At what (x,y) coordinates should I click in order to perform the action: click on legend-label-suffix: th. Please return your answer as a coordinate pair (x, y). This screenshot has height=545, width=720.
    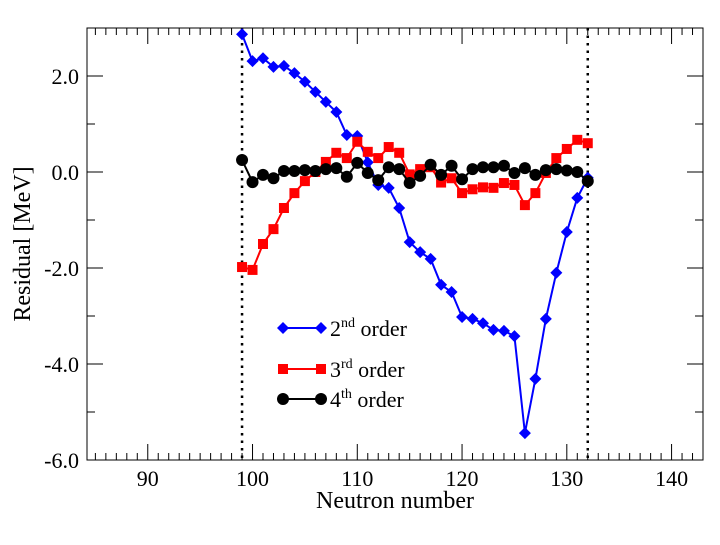
    Looking at the image, I should click on (346, 394).